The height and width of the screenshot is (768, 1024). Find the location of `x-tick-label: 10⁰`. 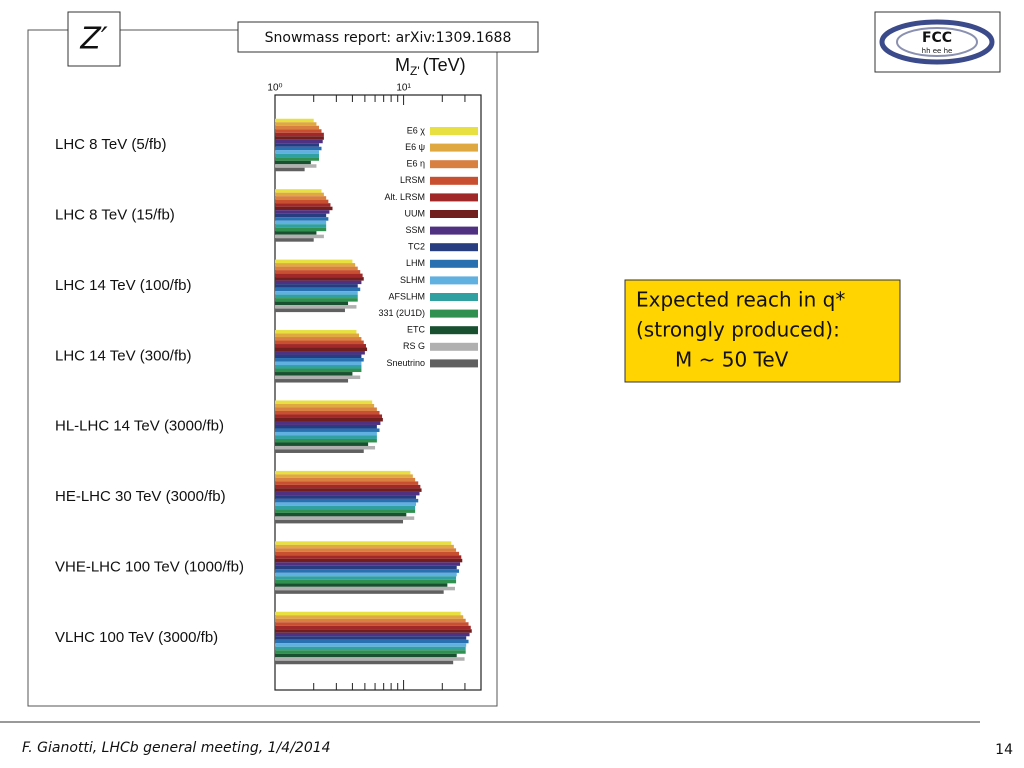

x-tick-label: 10⁰ is located at coordinates (274, 88).